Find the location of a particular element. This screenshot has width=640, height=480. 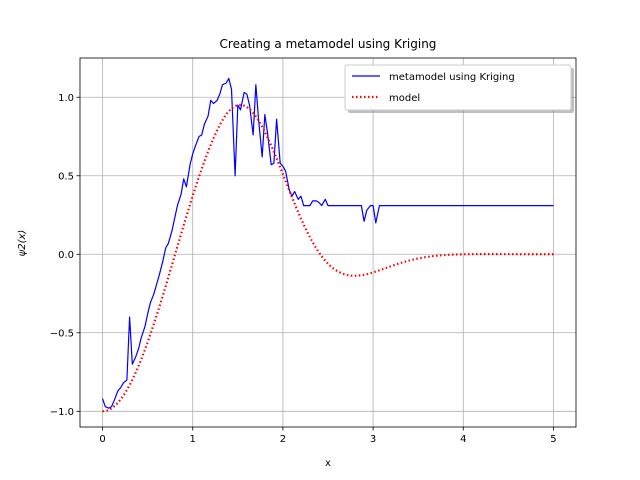

y-tick-label: 1.0 is located at coordinates (66, 98).